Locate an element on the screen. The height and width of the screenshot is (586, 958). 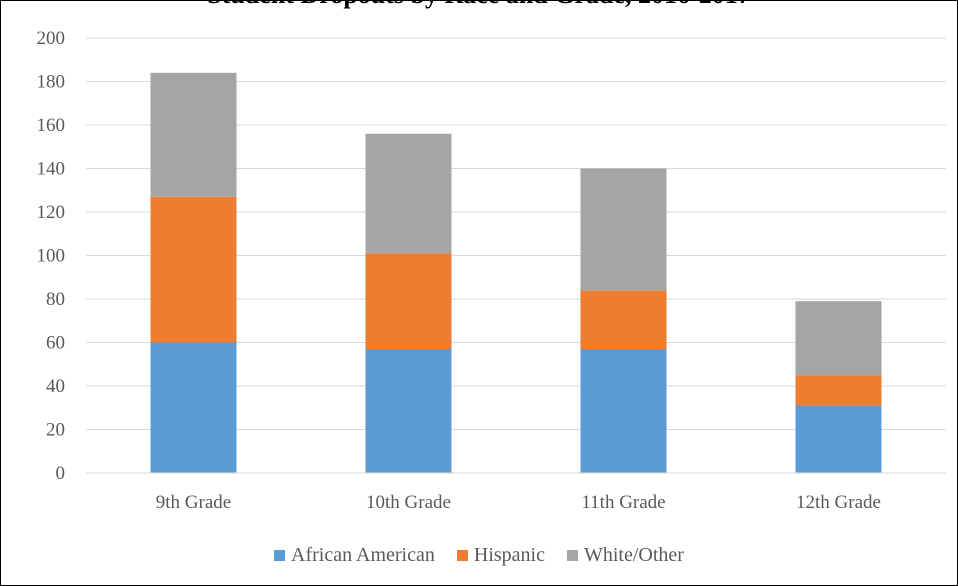
bar-segment-white-other-10th-grade is located at coordinates (408, 193).